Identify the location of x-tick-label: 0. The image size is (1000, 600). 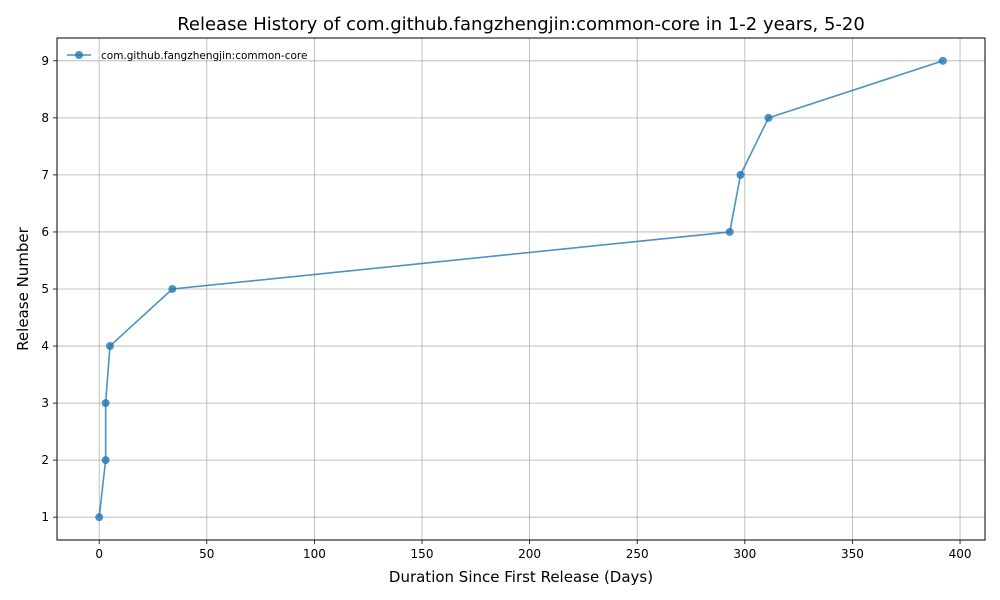
(99, 554).